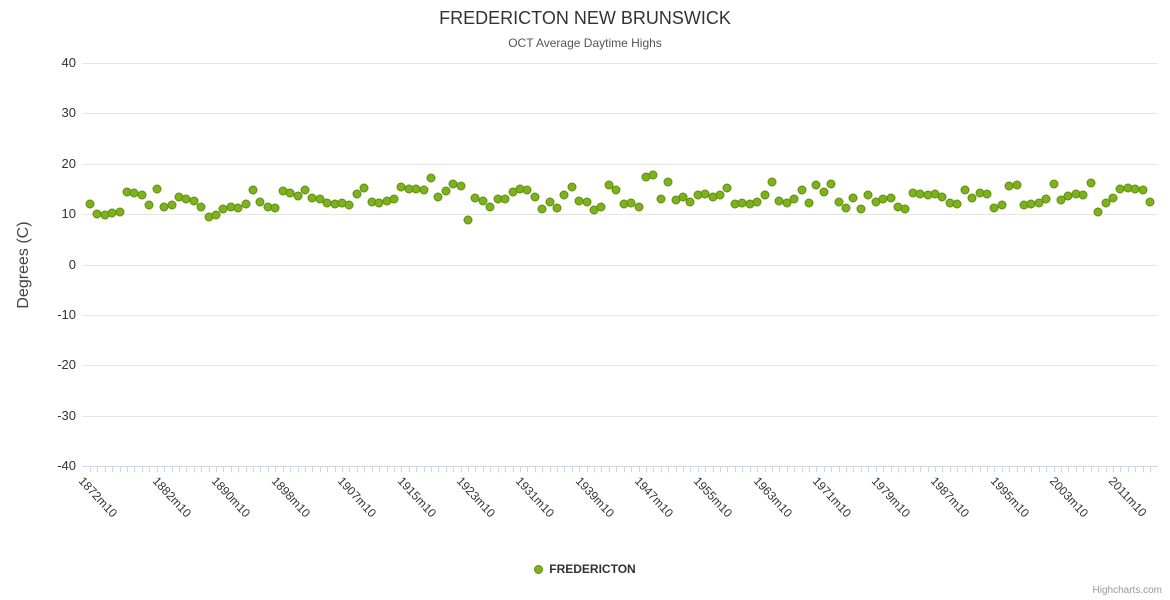 The image size is (1170, 600). What do you see at coordinates (1127, 590) in the screenshot?
I see `highcharts-credit-link: Highcharts.com` at bounding box center [1127, 590].